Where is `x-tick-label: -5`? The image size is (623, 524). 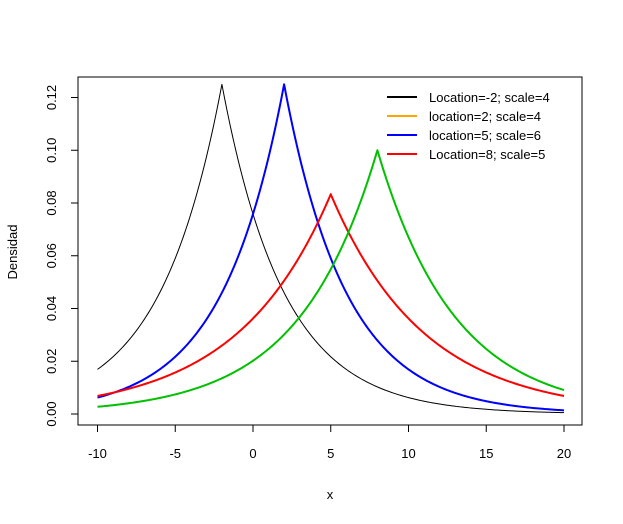 x-tick-label: -5 is located at coordinates (175, 453).